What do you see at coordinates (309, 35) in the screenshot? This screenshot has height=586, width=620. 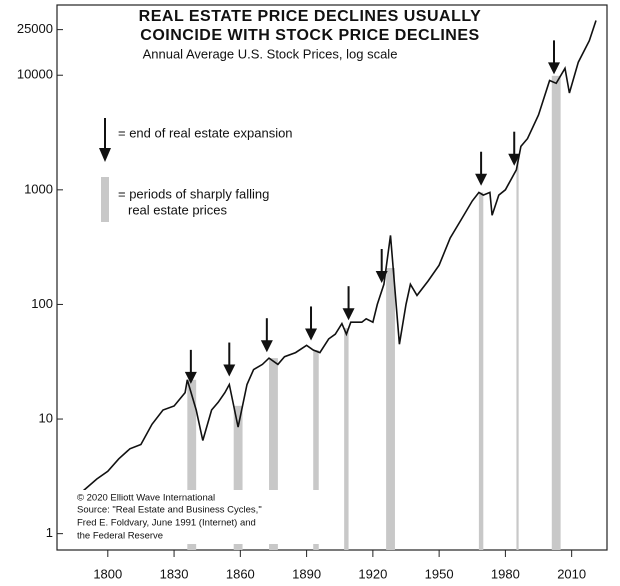 I see `chart-title: COINCIDE WITH STOCK PRICE DECLINES` at bounding box center [309, 35].